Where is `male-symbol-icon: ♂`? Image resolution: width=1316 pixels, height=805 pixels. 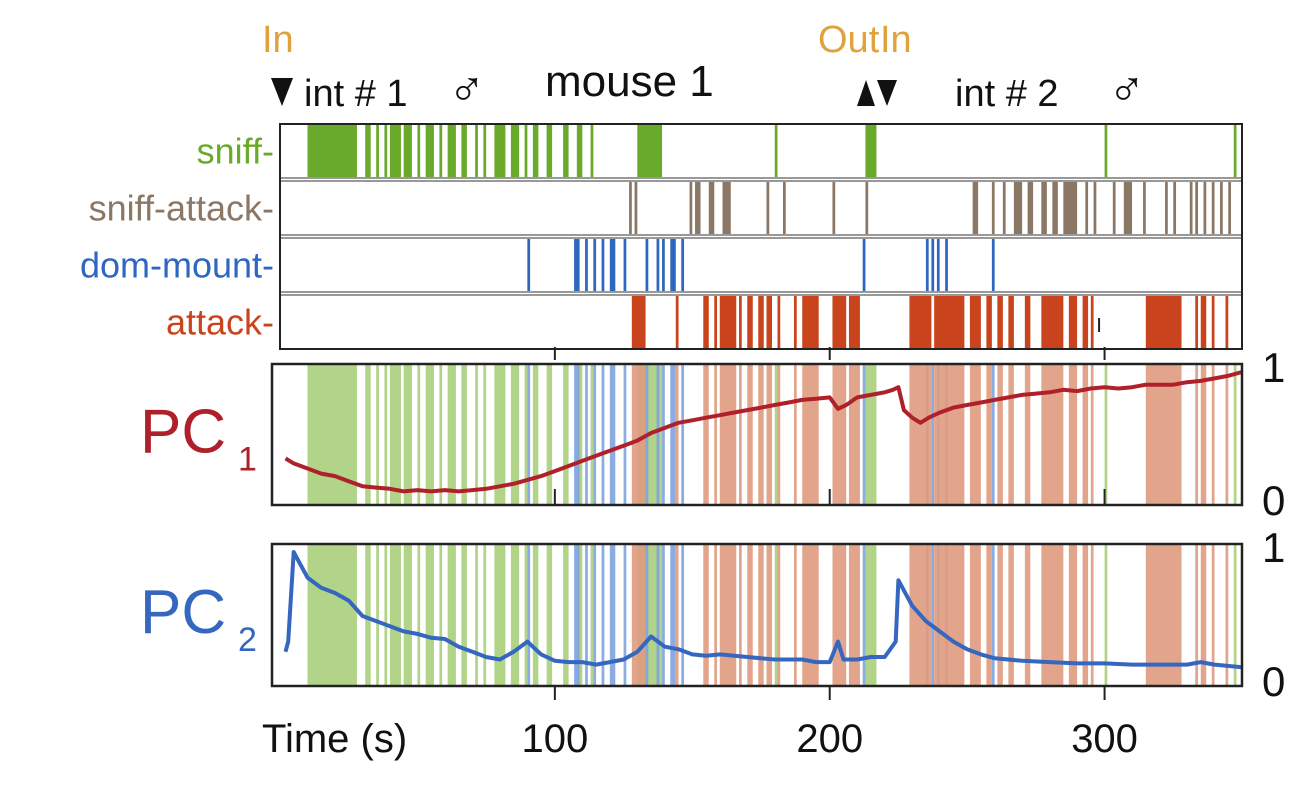 male-symbol-icon: ♂ is located at coordinates (467, 89).